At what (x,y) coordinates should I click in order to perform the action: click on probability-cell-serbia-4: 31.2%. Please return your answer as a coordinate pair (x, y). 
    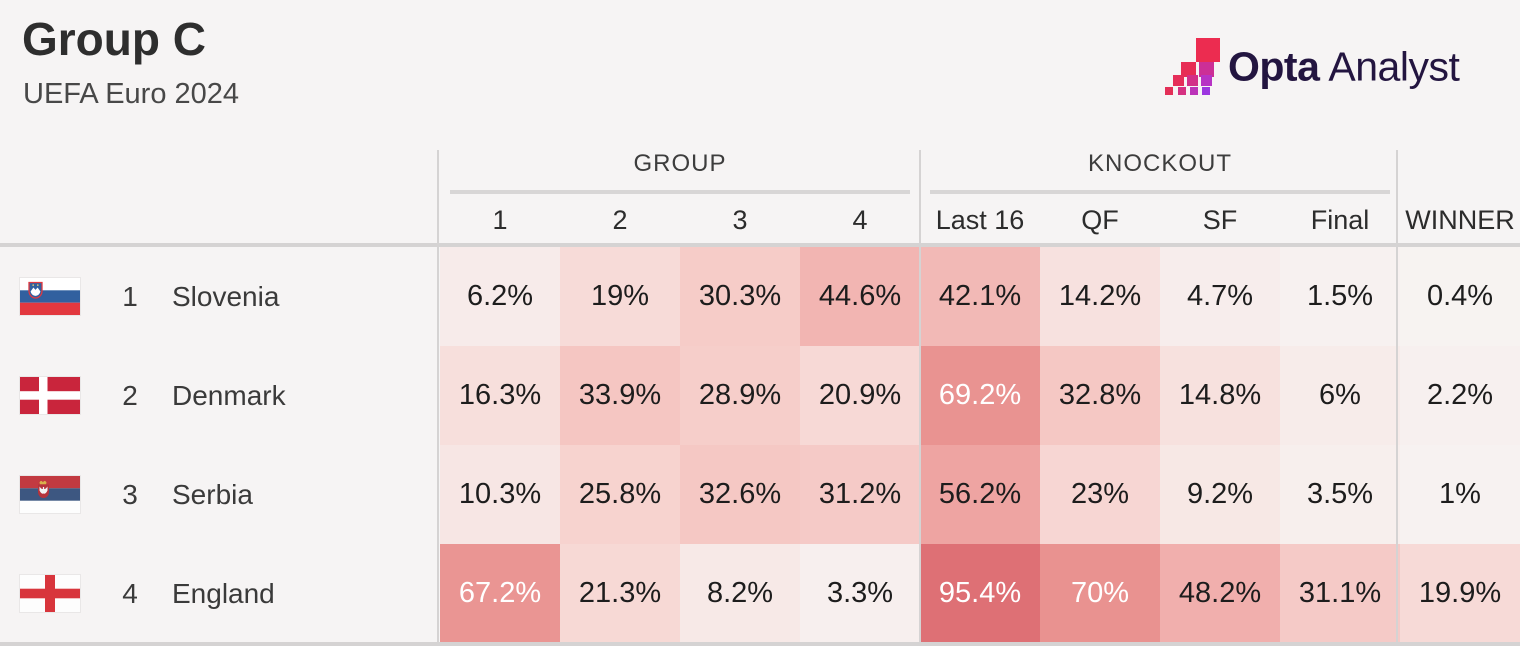
    Looking at the image, I should click on (860, 494).